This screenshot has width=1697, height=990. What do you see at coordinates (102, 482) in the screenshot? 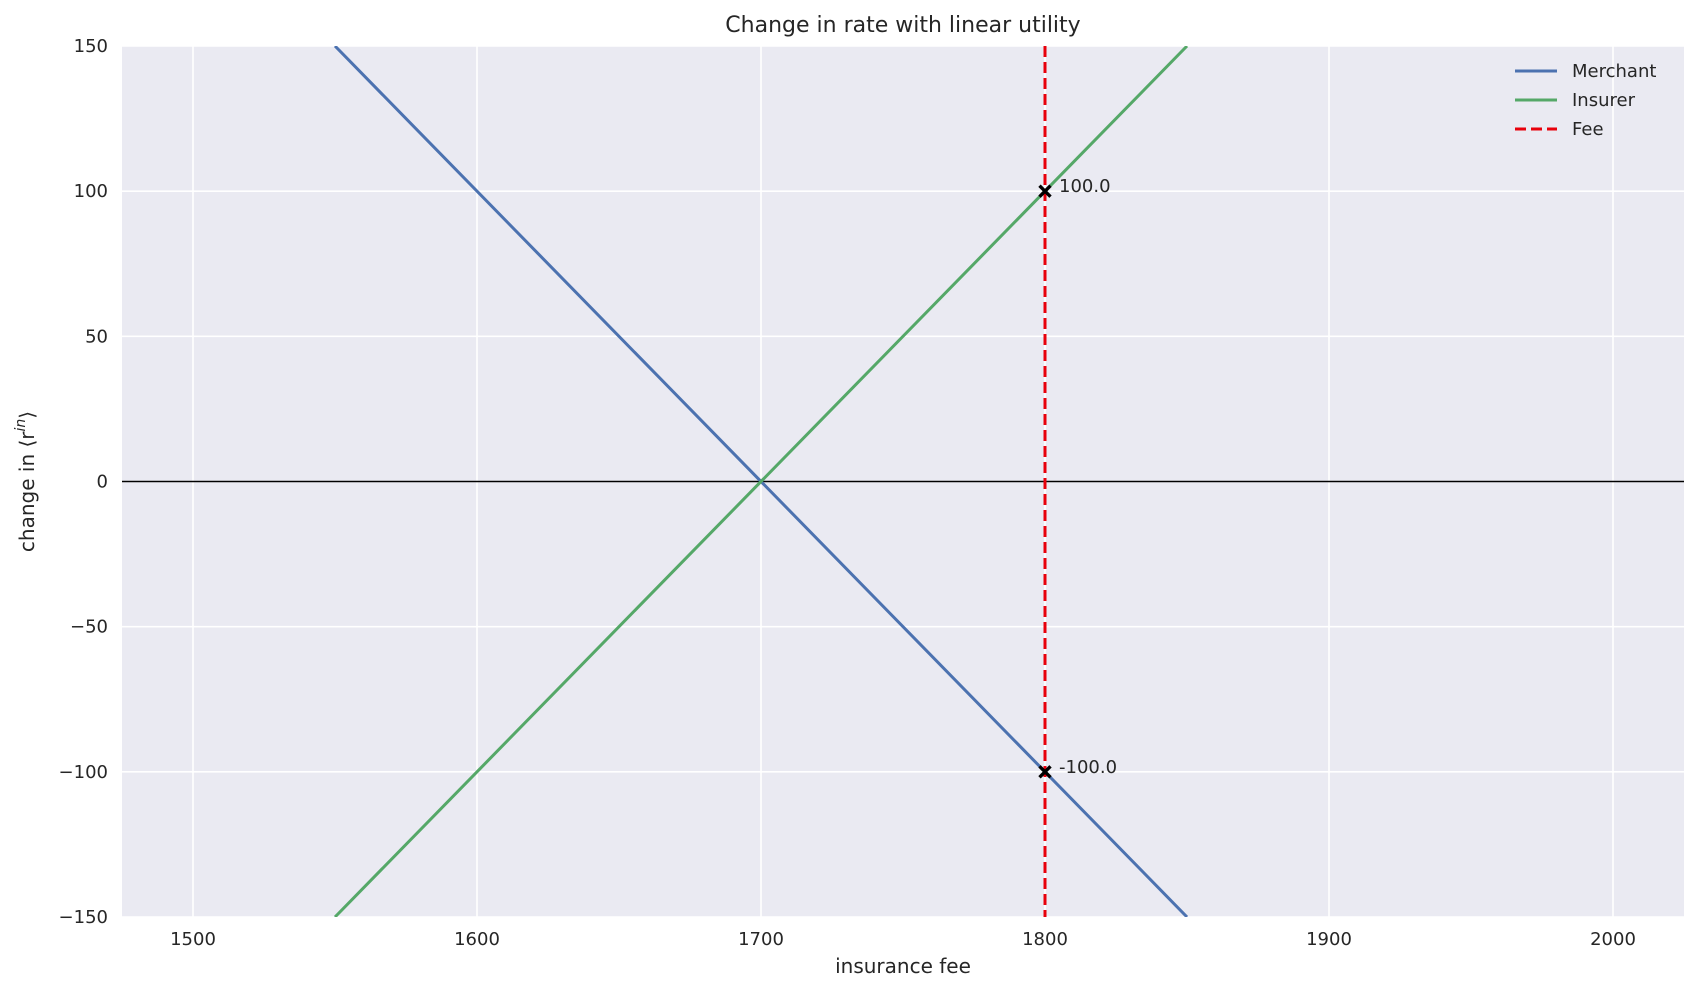
I see `y-tick-label: 0` at bounding box center [102, 482].